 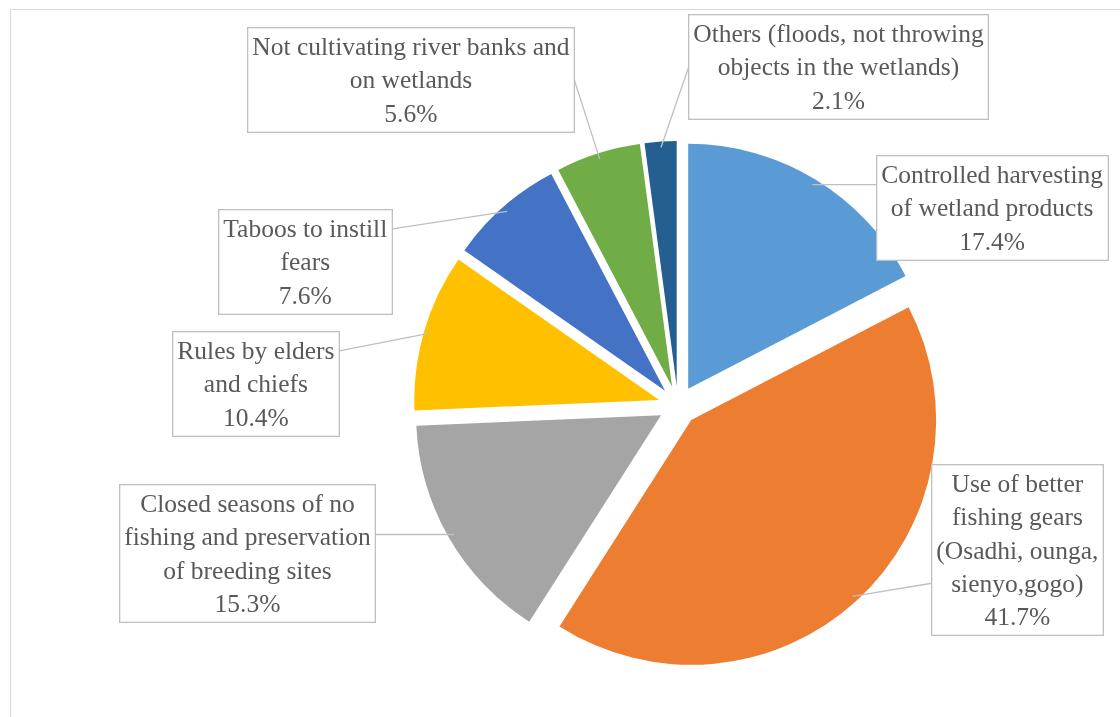 I want to click on data-label: 10.4%, so click(x=255, y=417).